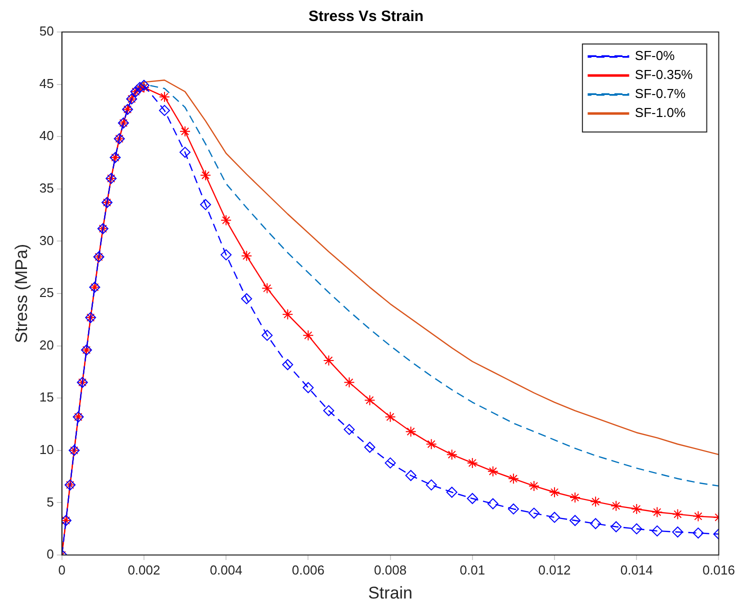 The width and height of the screenshot is (746, 614). What do you see at coordinates (660, 94) in the screenshot?
I see `legend-label: SF-0.7%` at bounding box center [660, 94].